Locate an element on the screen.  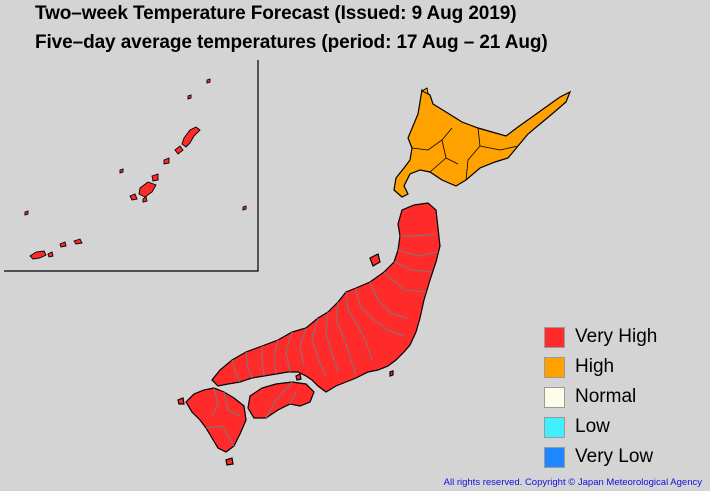
legend-swatch-very-high is located at coordinates (554, 337).